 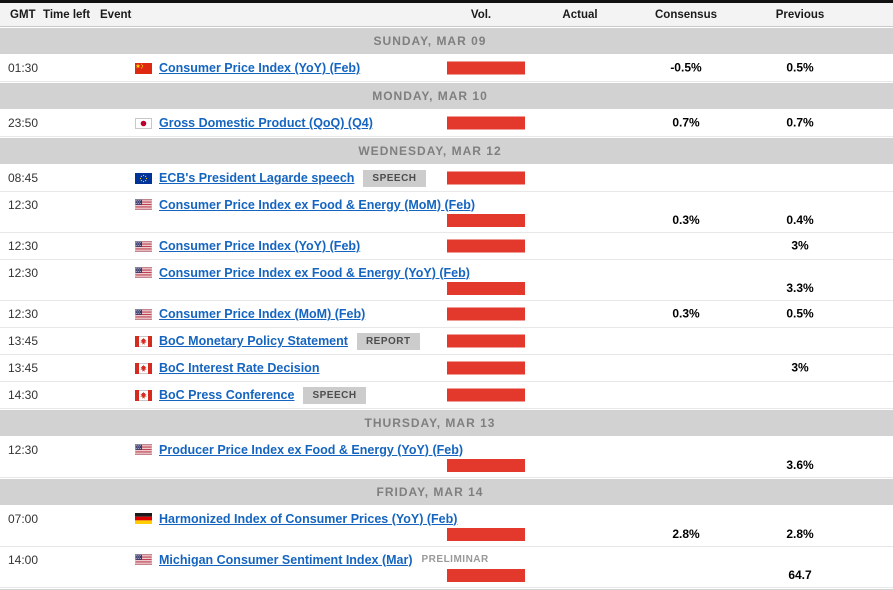 I want to click on col-header-previous: Previous, so click(x=800, y=14).